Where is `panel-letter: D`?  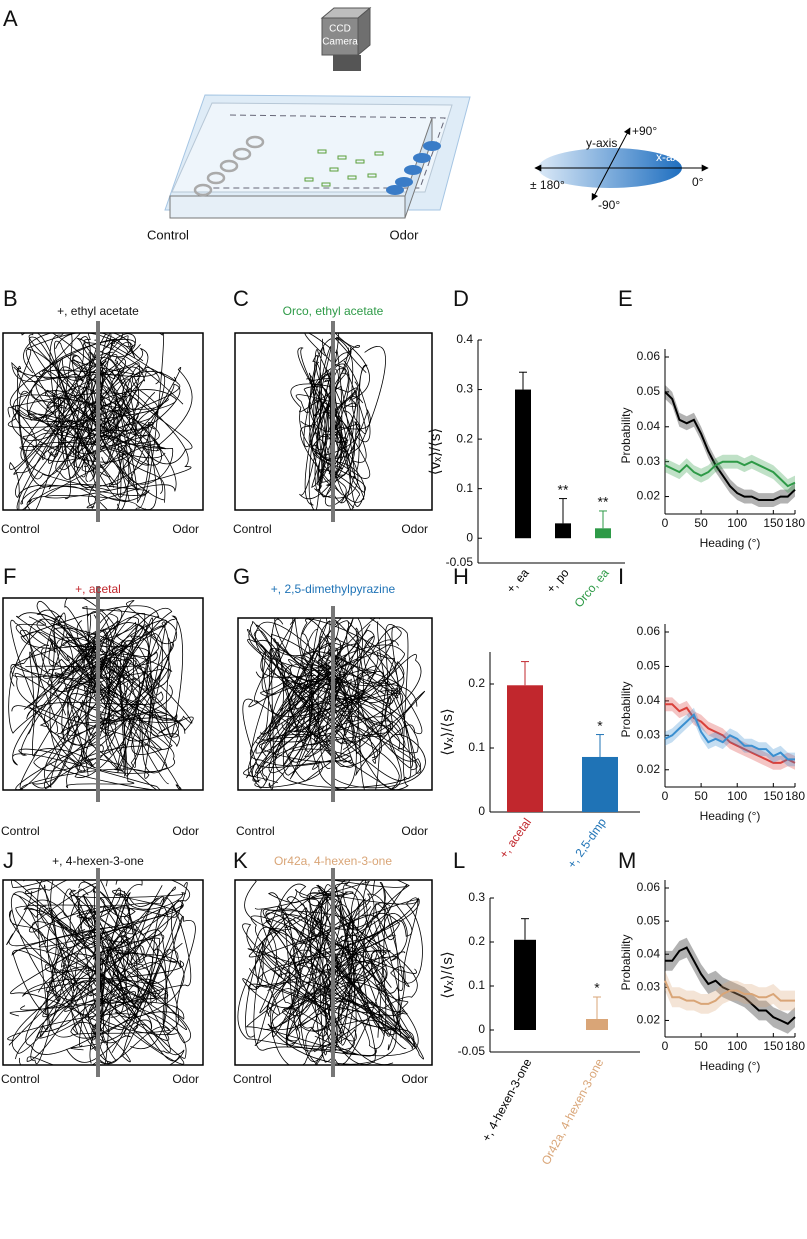
panel-letter: D is located at coordinates (461, 298).